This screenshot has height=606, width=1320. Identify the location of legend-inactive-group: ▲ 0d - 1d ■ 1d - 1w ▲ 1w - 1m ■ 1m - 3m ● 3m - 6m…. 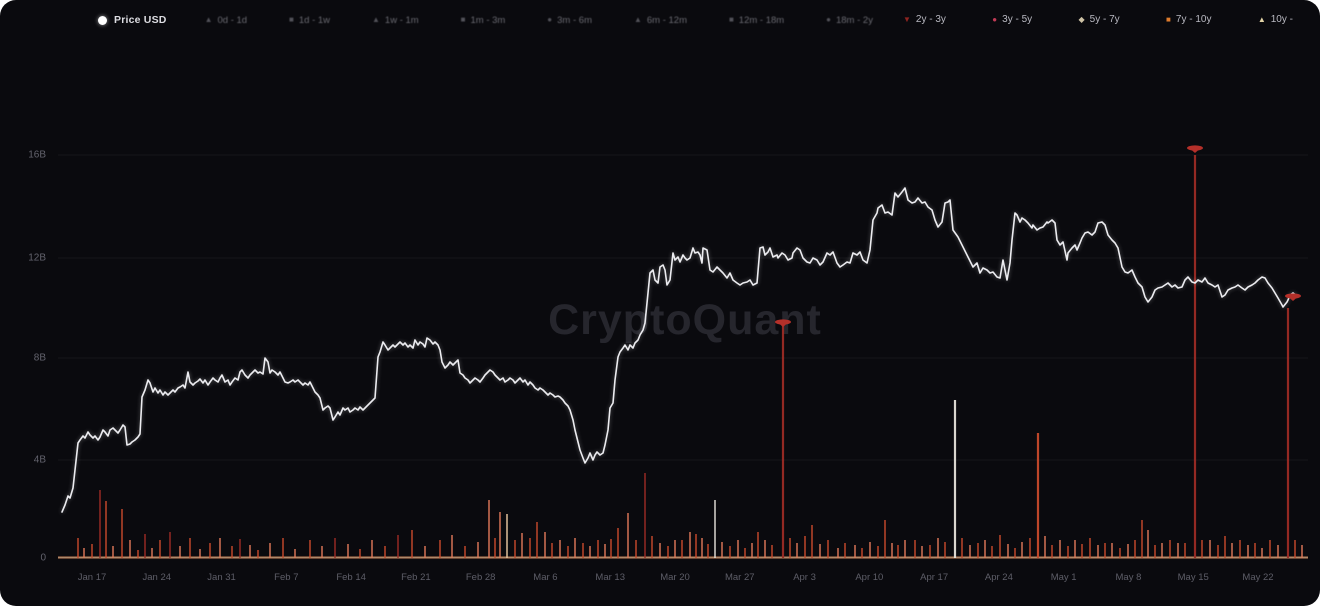
(539, 20).